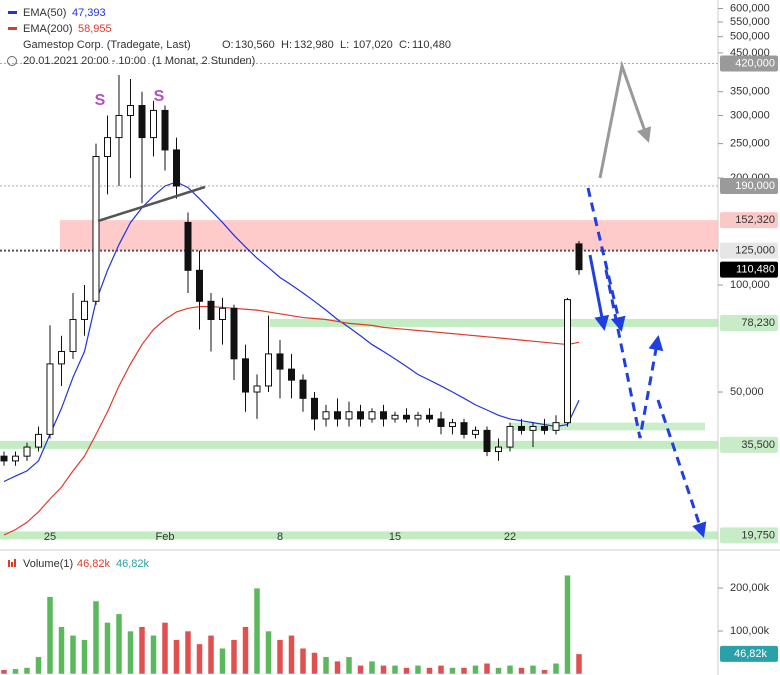  I want to click on y-tick-label: 100,000, so click(750, 285).